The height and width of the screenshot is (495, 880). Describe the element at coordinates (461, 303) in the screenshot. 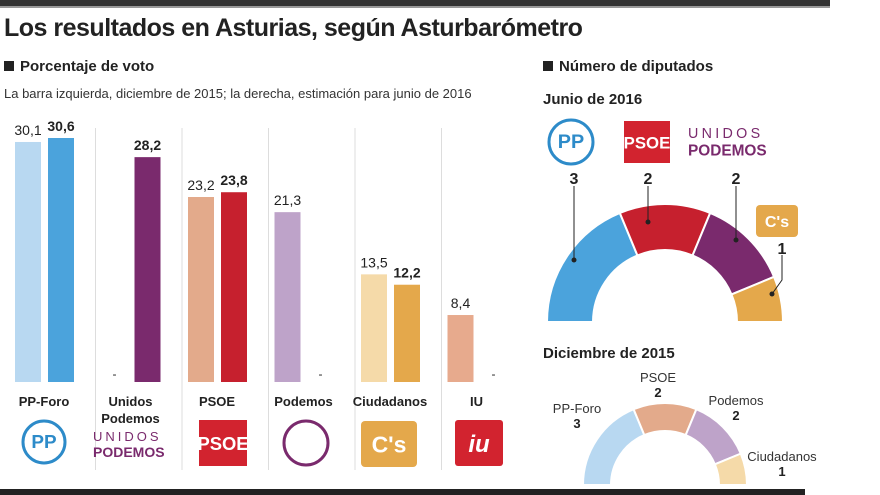

I see `data-label: 8,4` at that location.